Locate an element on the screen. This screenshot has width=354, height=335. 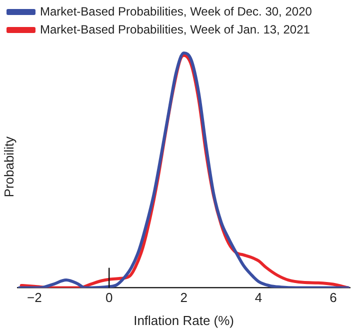
legend-label: Market-Based Probabilities, Week of Jan. 13, 2021 is located at coordinates (175, 29).